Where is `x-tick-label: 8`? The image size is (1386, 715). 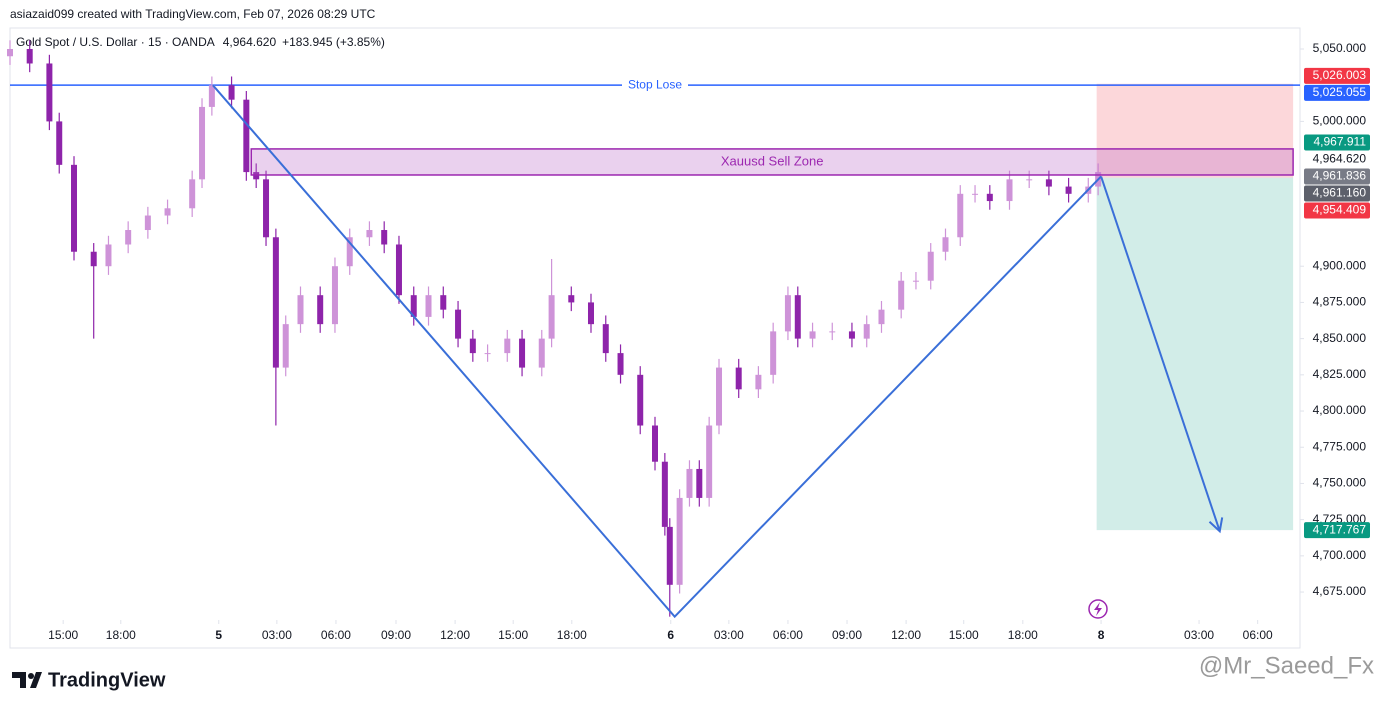
x-tick-label: 8 is located at coordinates (1101, 635).